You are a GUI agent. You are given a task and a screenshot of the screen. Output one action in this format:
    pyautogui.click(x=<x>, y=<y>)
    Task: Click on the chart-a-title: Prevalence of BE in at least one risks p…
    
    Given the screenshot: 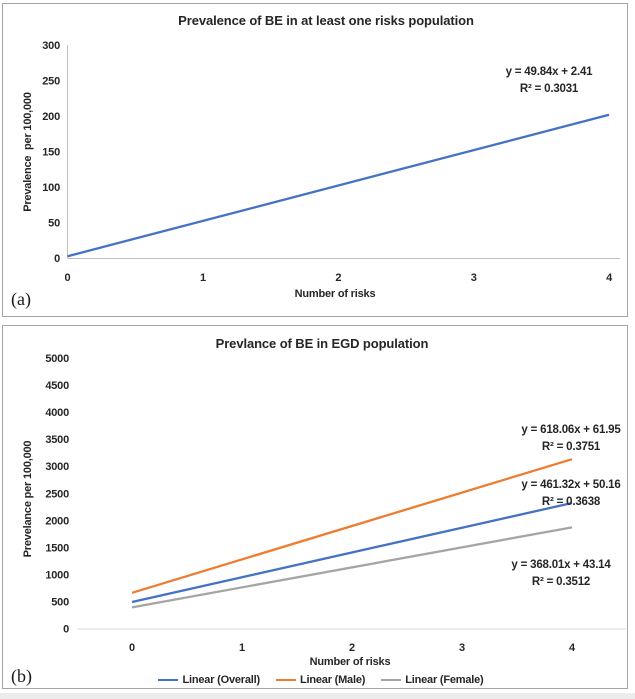 What is the action you would take?
    pyautogui.click(x=326, y=20)
    